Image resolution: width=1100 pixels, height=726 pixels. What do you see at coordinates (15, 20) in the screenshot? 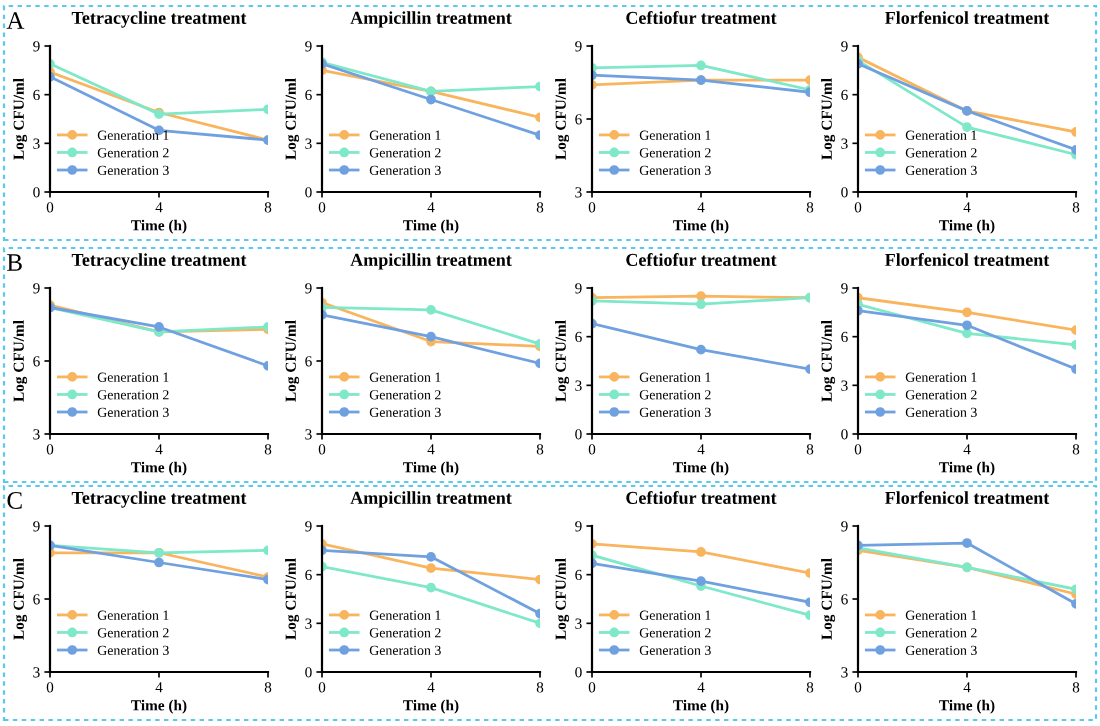
I see `text: A` at bounding box center [15, 20].